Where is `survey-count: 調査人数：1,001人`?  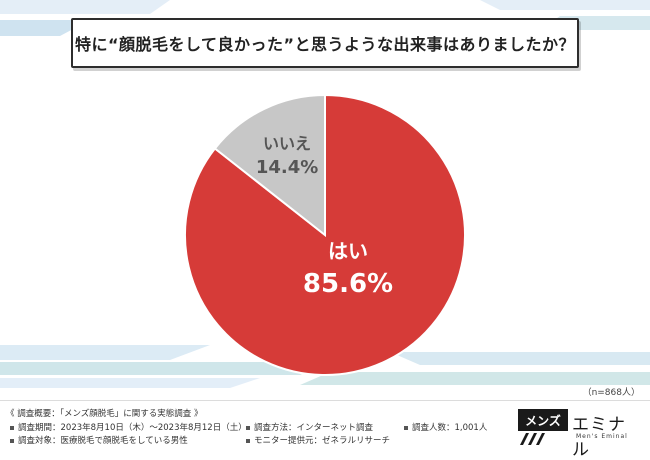
survey-count: 調査人数：1,001人 is located at coordinates (445, 427).